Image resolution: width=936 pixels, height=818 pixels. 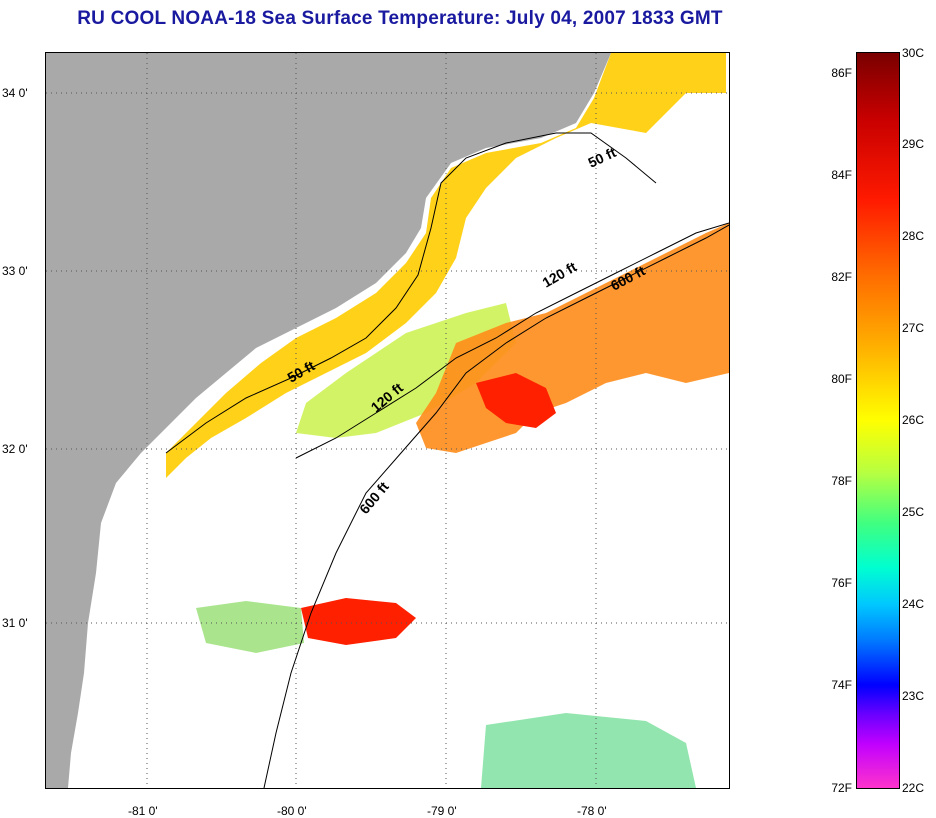 I want to click on x-axis-label: -79 0', so click(x=442, y=811).